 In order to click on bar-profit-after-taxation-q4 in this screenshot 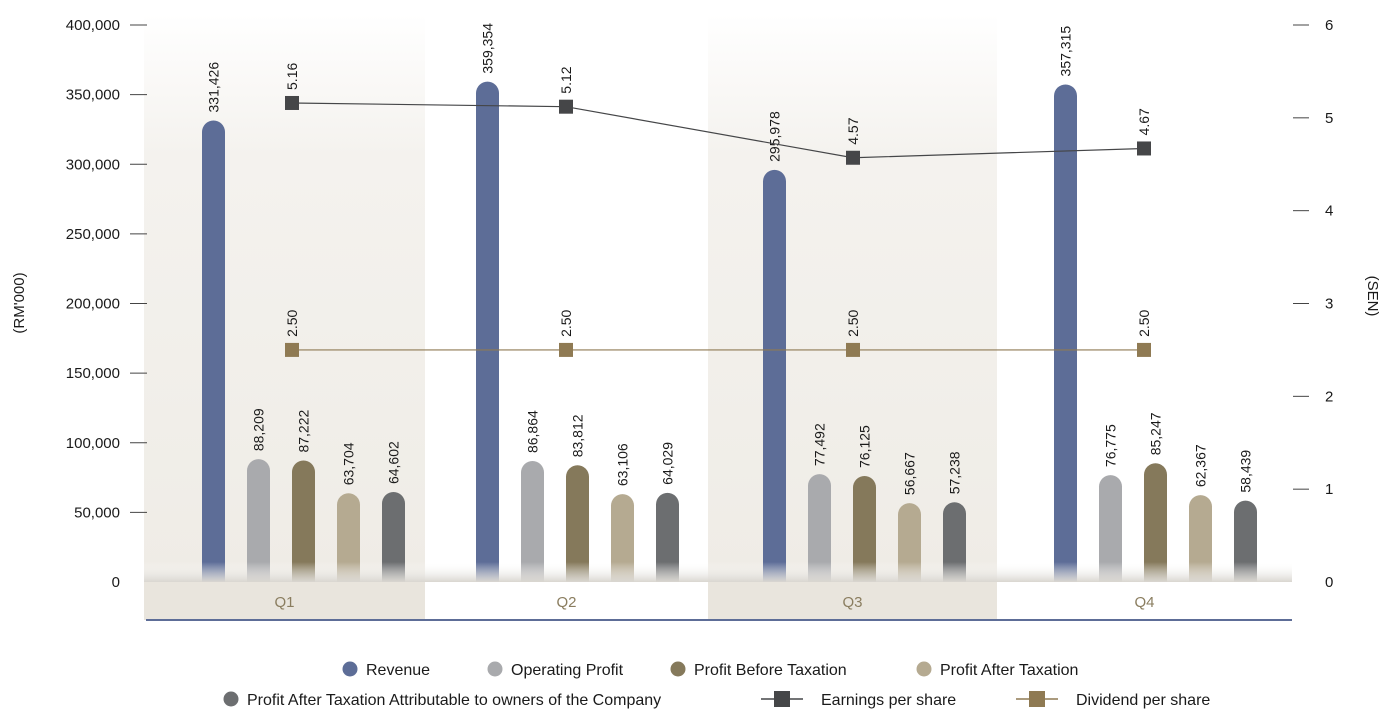, I will do `click(1200, 538)`.